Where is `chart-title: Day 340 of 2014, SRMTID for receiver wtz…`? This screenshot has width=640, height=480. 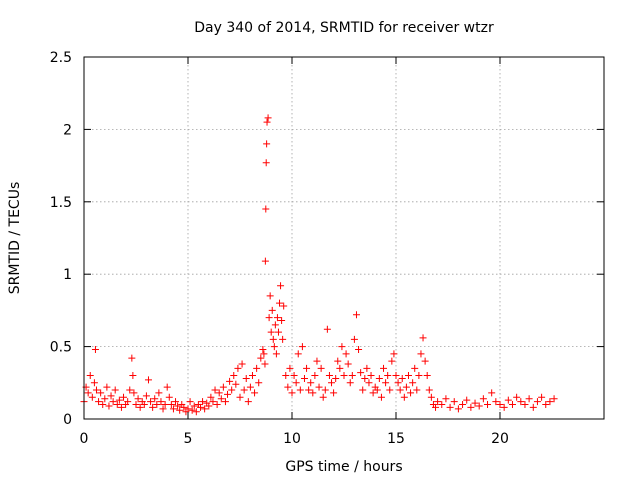 chart-title: Day 340 of 2014, SRMTID for receiver wtz… is located at coordinates (344, 28).